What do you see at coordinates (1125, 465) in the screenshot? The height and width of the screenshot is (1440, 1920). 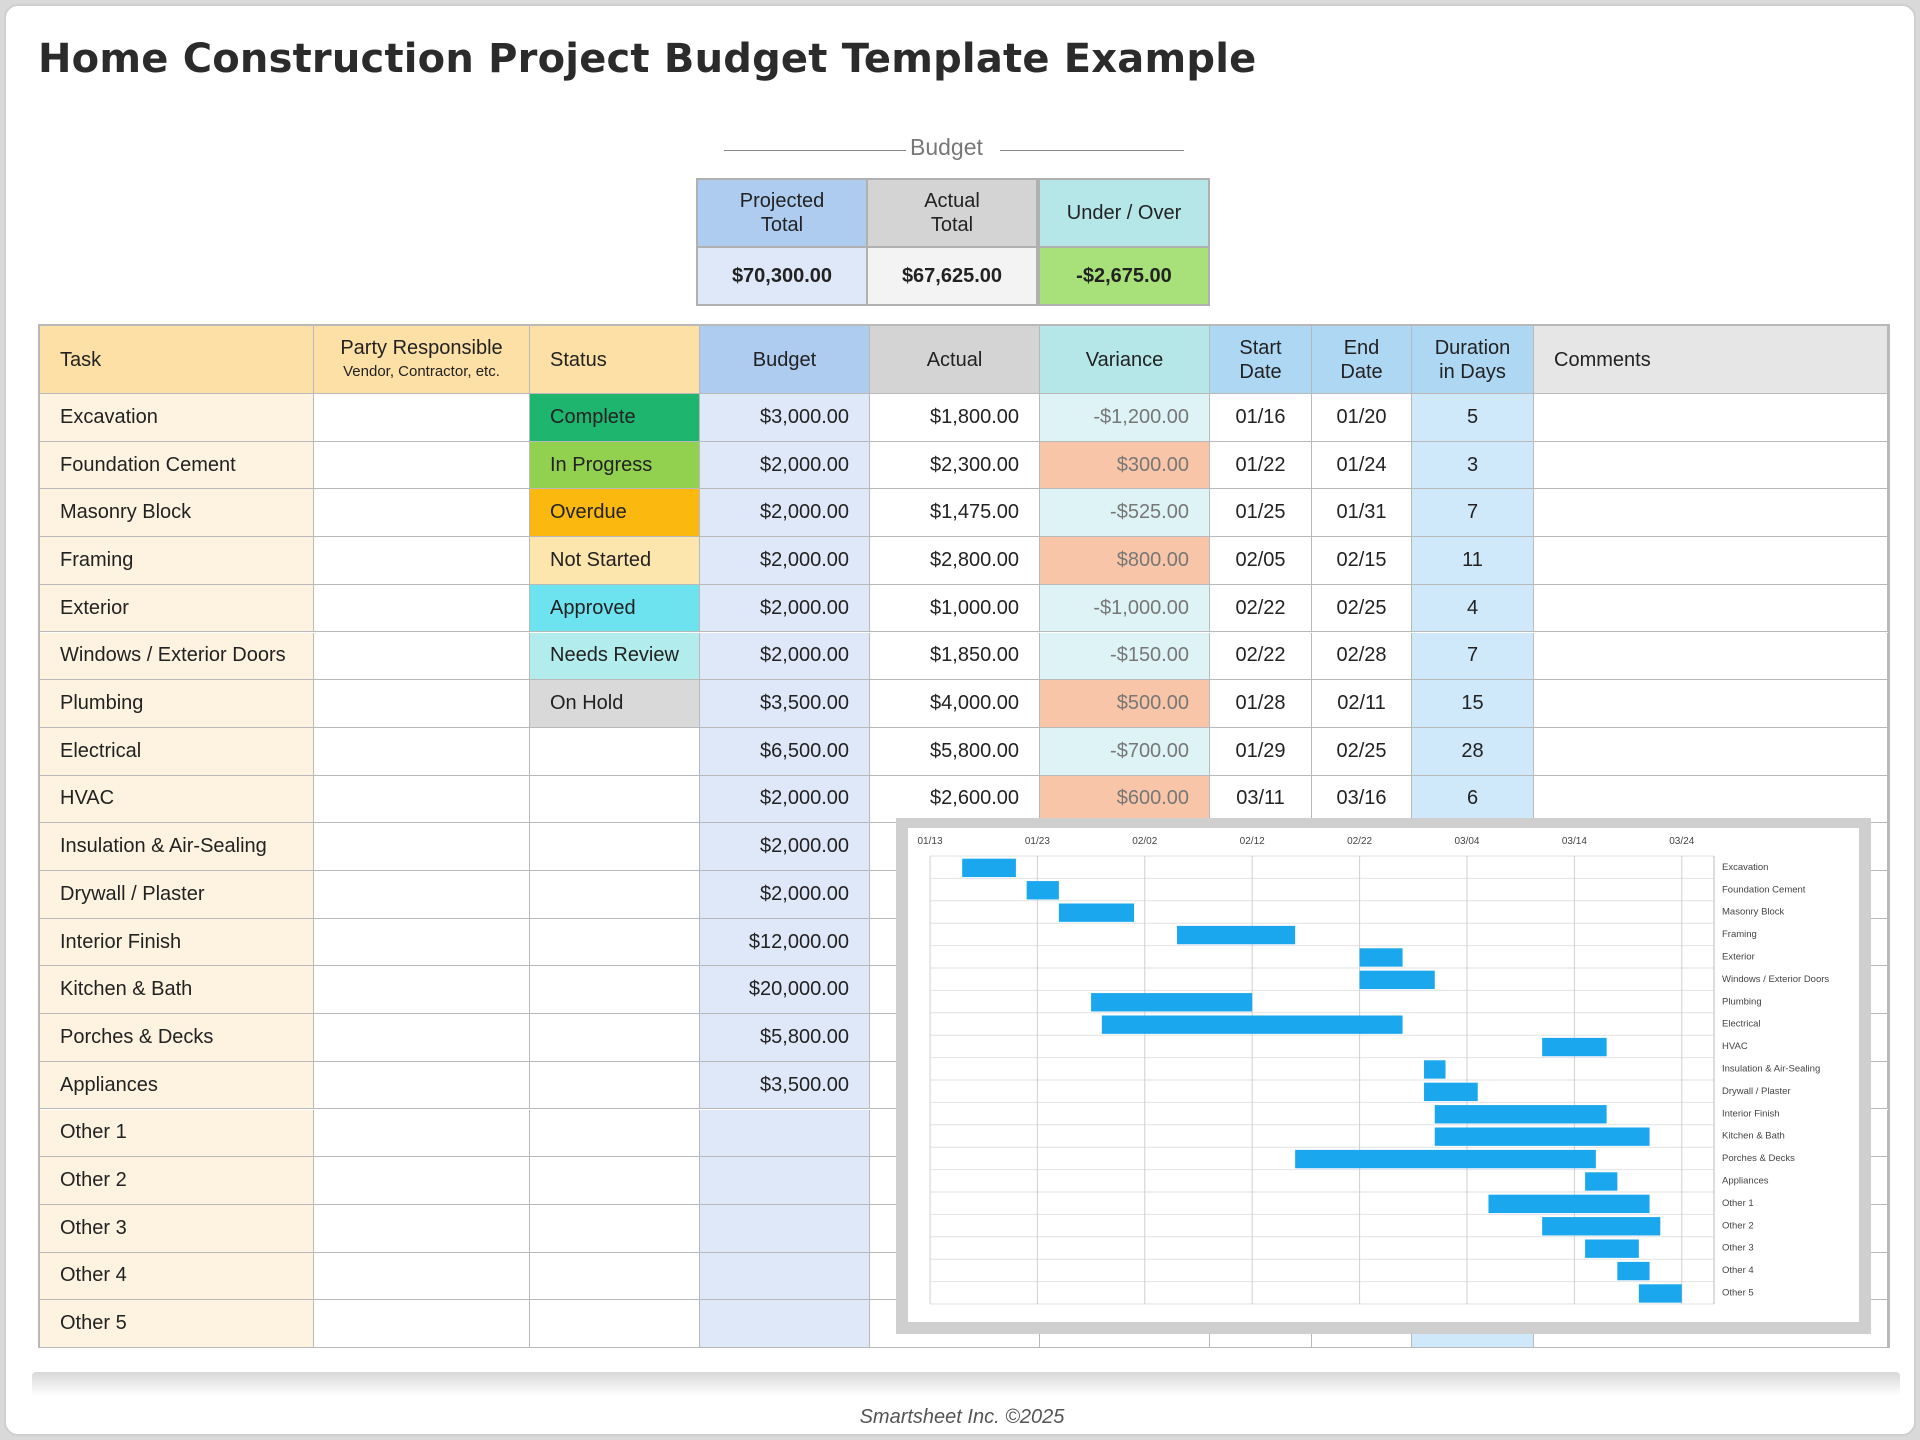 I see `cell-variance: $300.00` at bounding box center [1125, 465].